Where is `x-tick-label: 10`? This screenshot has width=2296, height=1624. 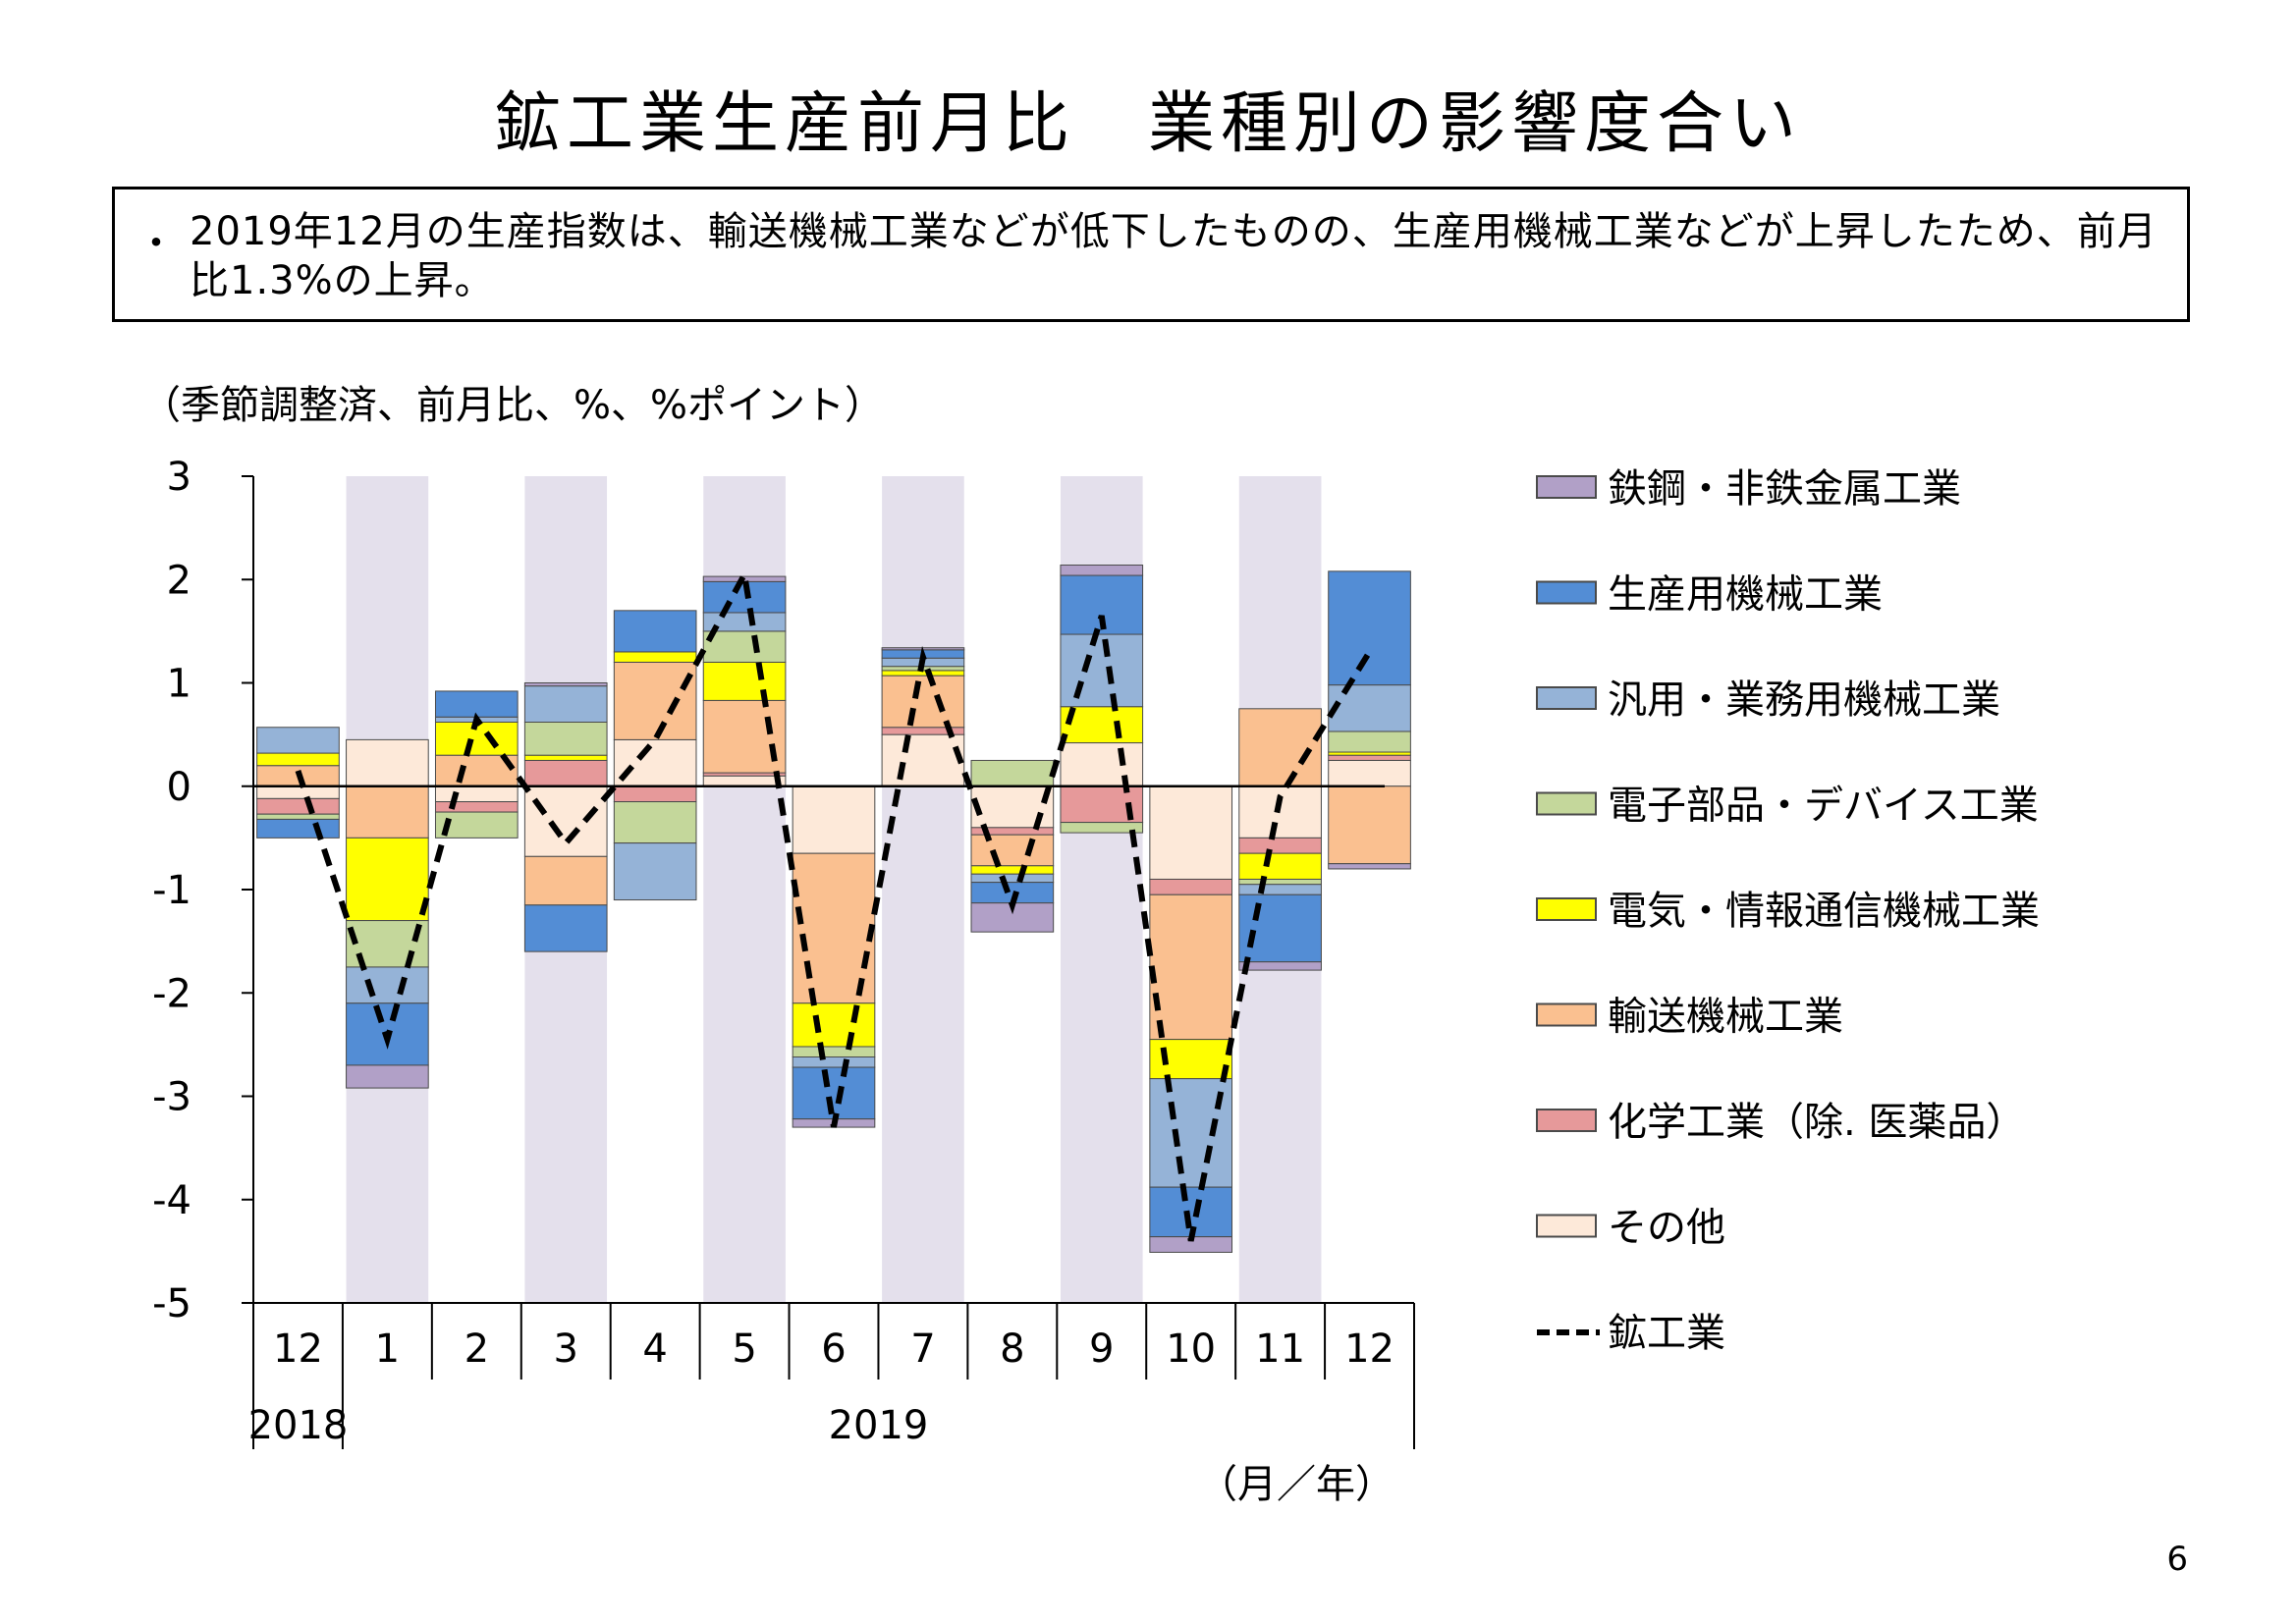
x-tick-label: 10 is located at coordinates (1191, 1349).